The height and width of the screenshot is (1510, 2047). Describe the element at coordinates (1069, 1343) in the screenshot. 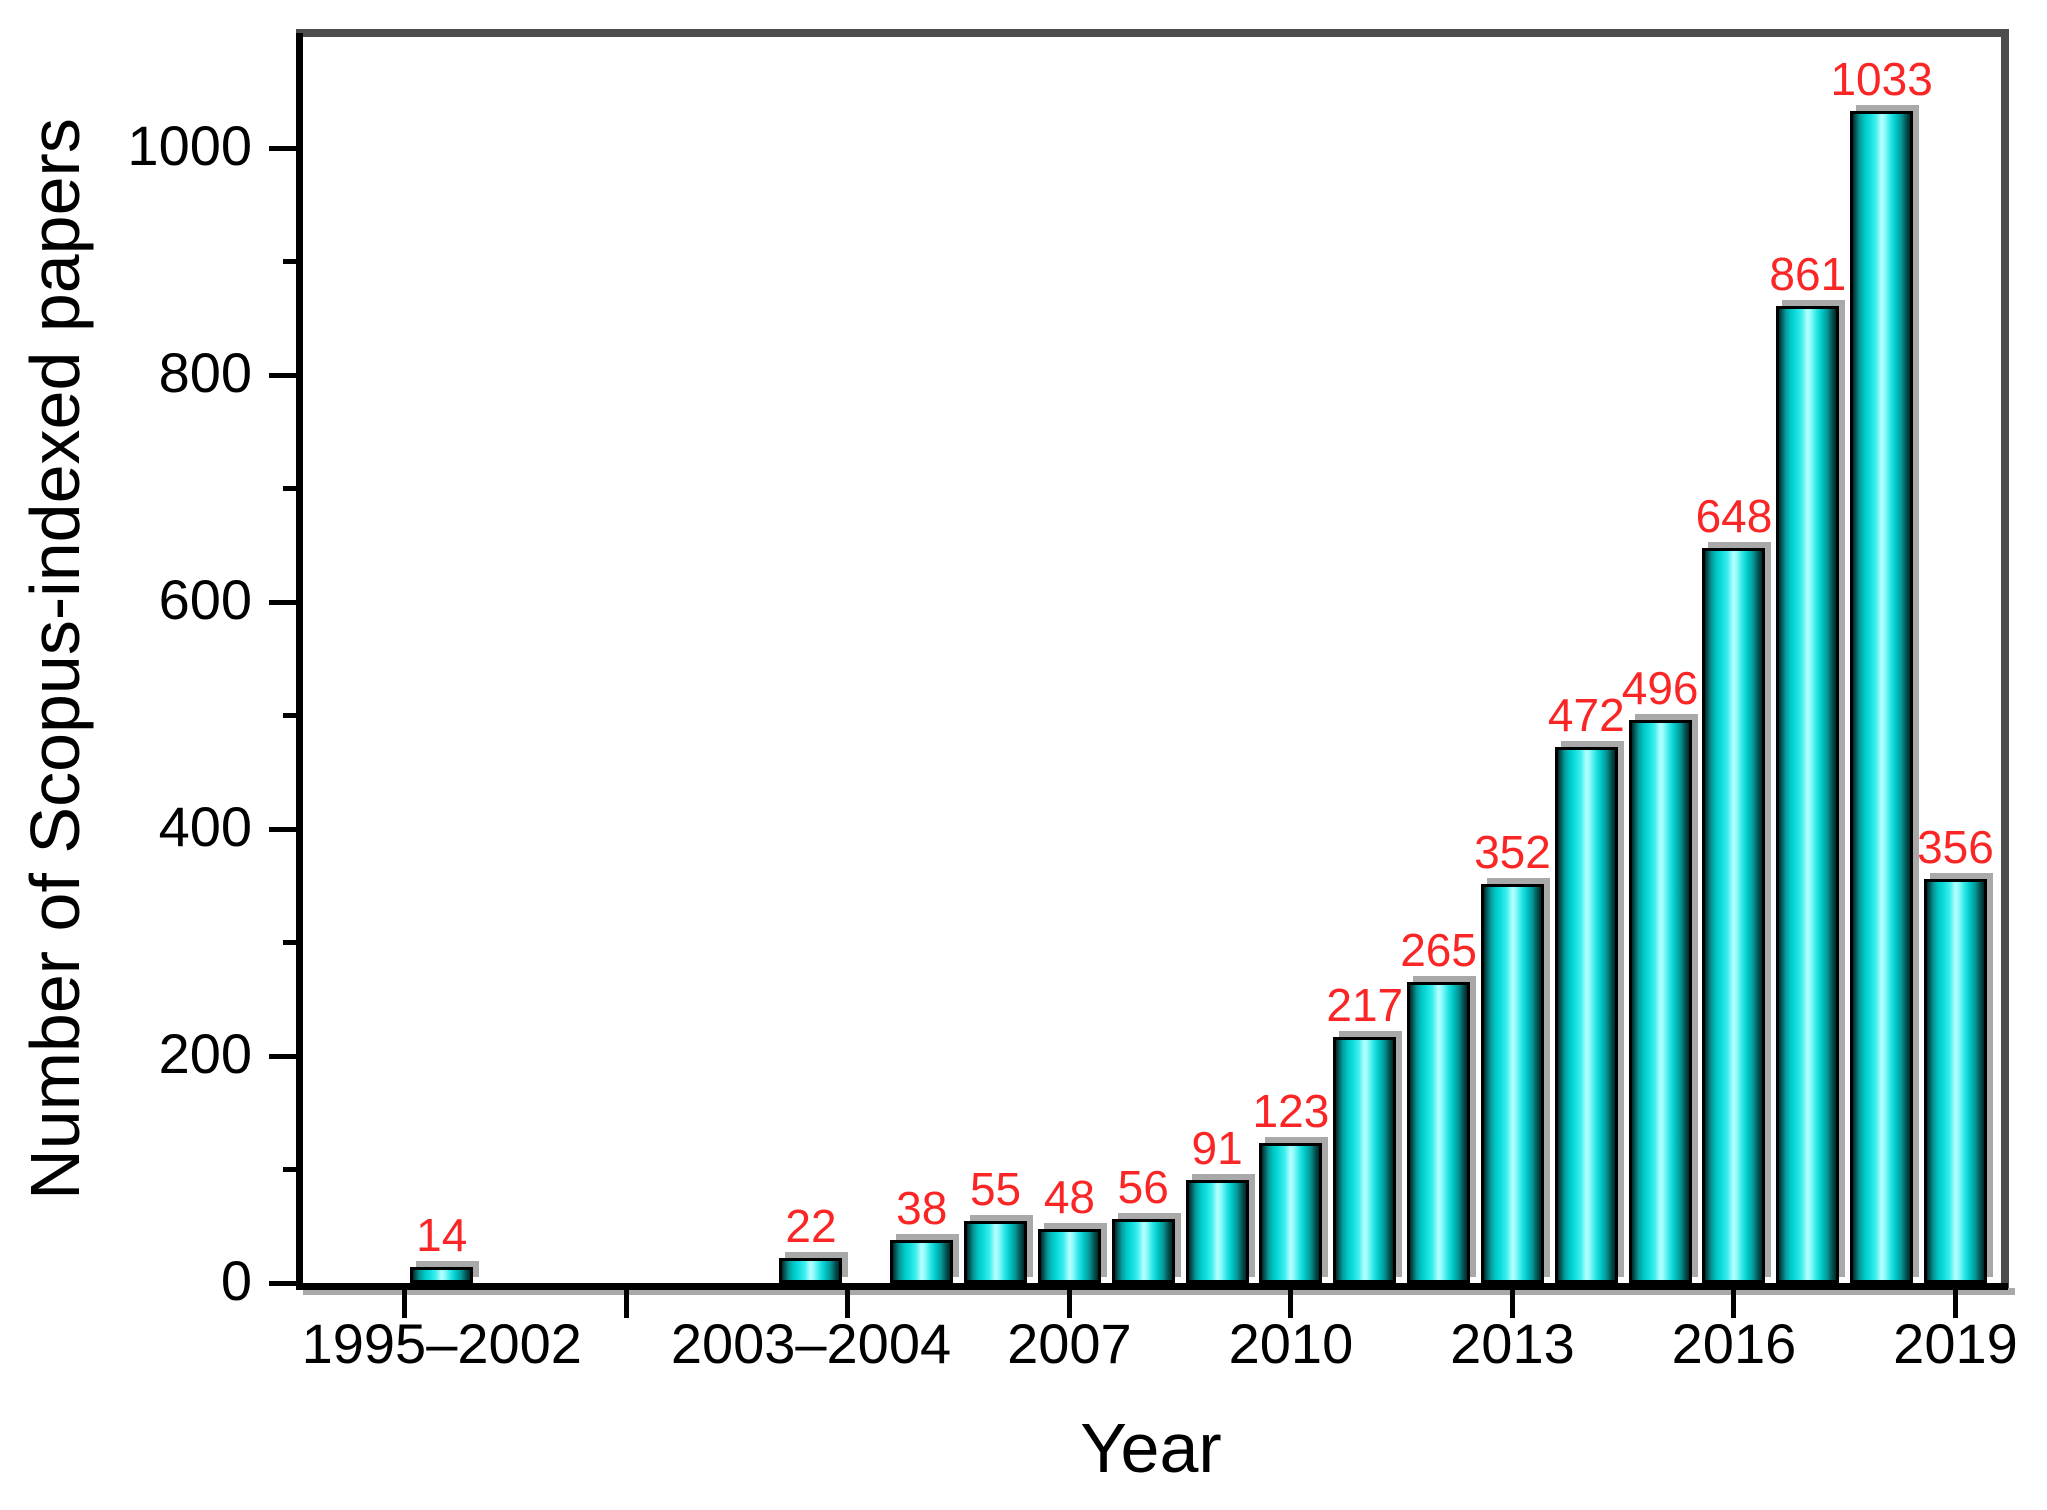

I see `x-tick-label: 2007` at that location.